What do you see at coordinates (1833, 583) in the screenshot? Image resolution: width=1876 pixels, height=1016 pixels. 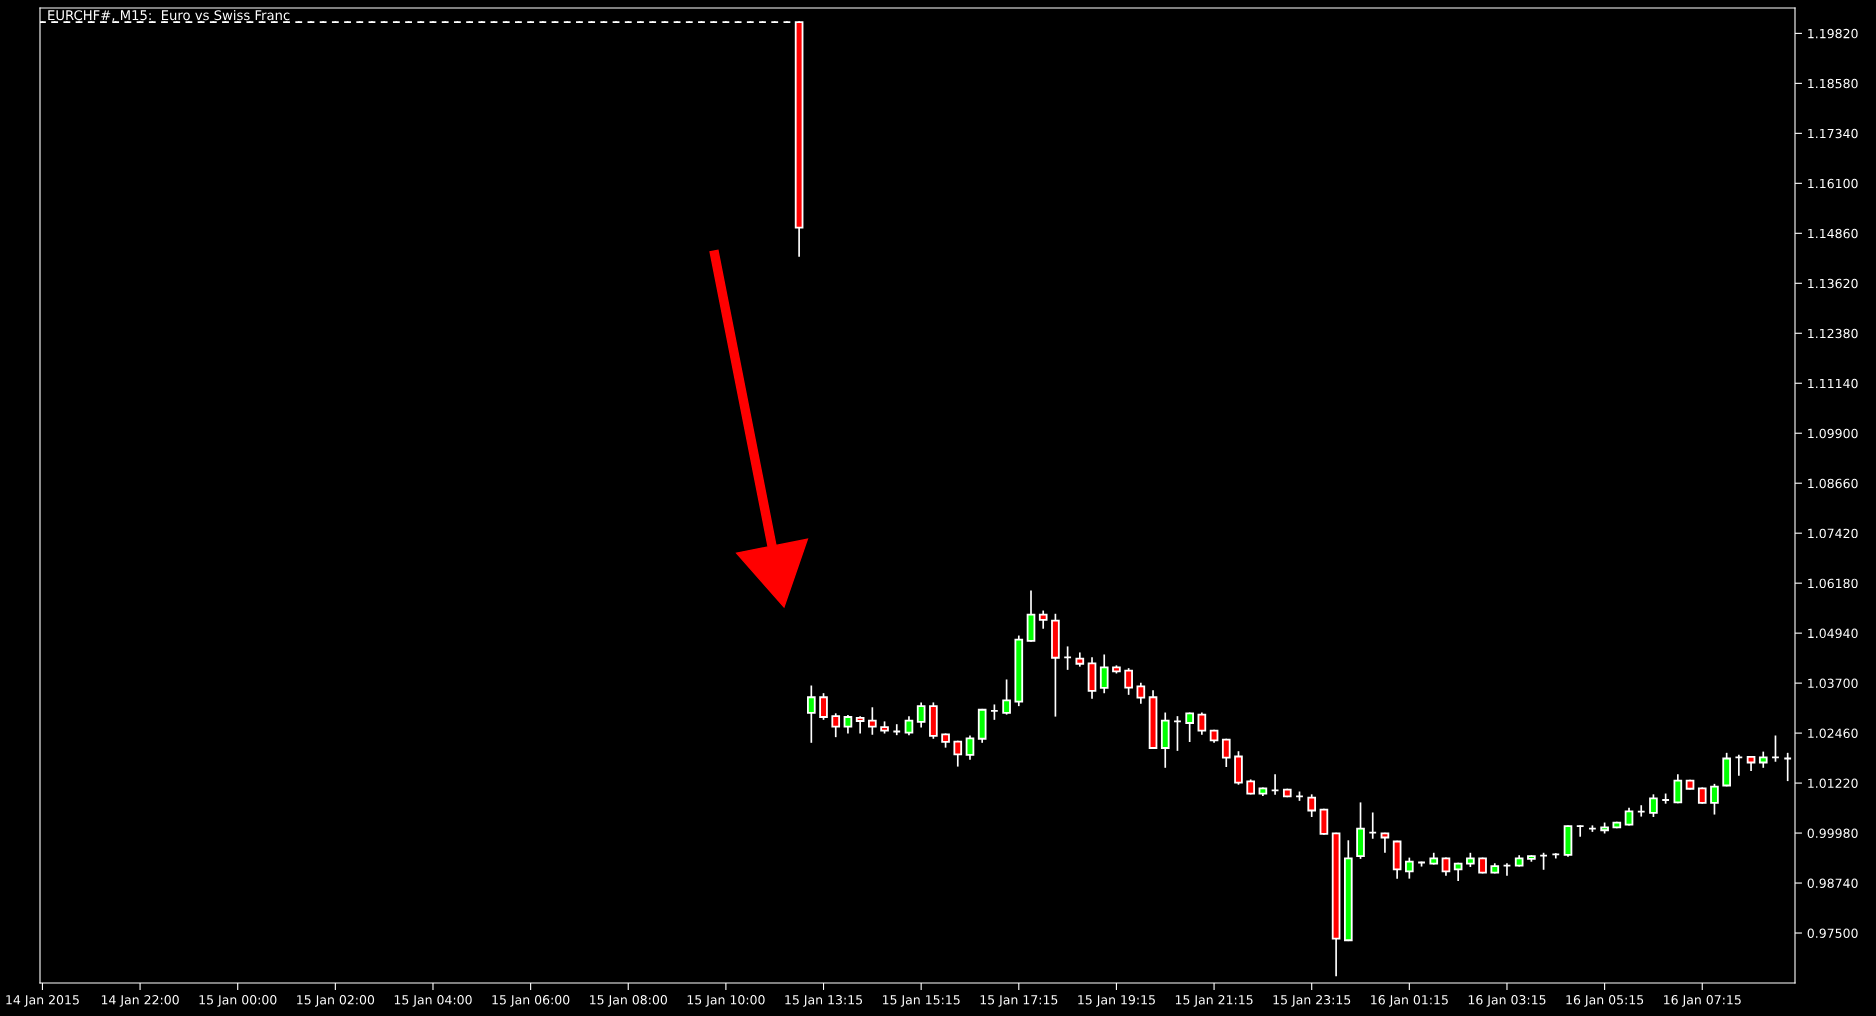 I see `y-tick-label: 1.06180` at bounding box center [1833, 583].